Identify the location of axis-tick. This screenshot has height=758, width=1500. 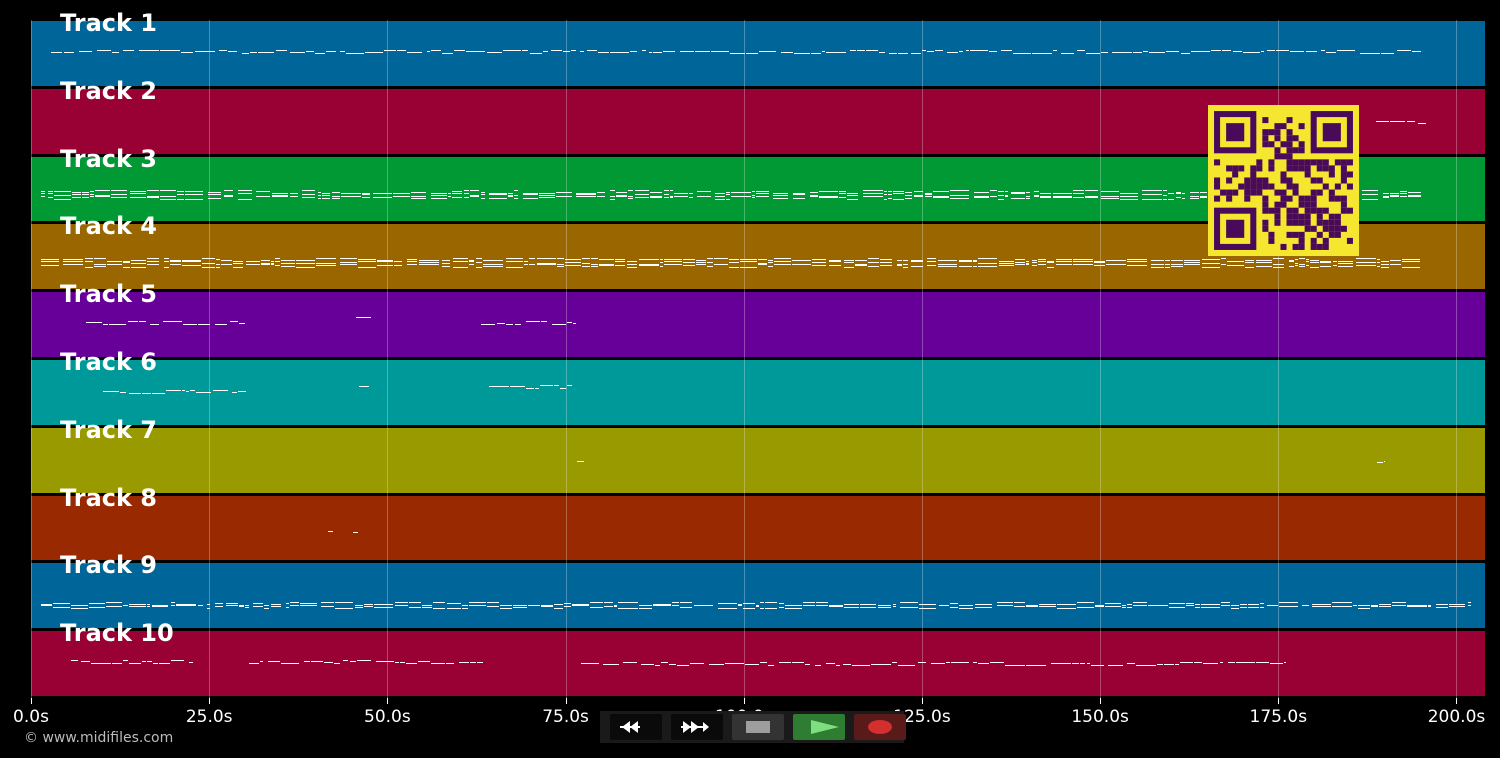
(31, 701).